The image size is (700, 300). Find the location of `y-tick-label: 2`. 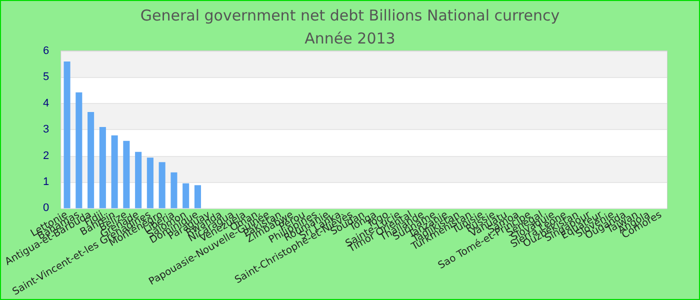

y-tick-label: 2 is located at coordinates (46, 156).